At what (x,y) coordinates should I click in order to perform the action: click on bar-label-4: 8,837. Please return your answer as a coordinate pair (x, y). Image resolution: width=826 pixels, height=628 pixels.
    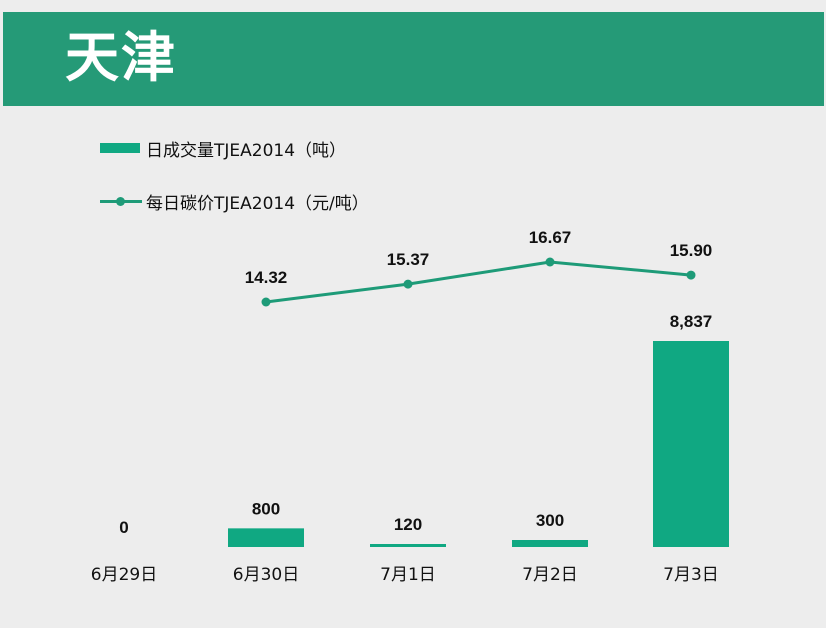
    Looking at the image, I should click on (691, 321).